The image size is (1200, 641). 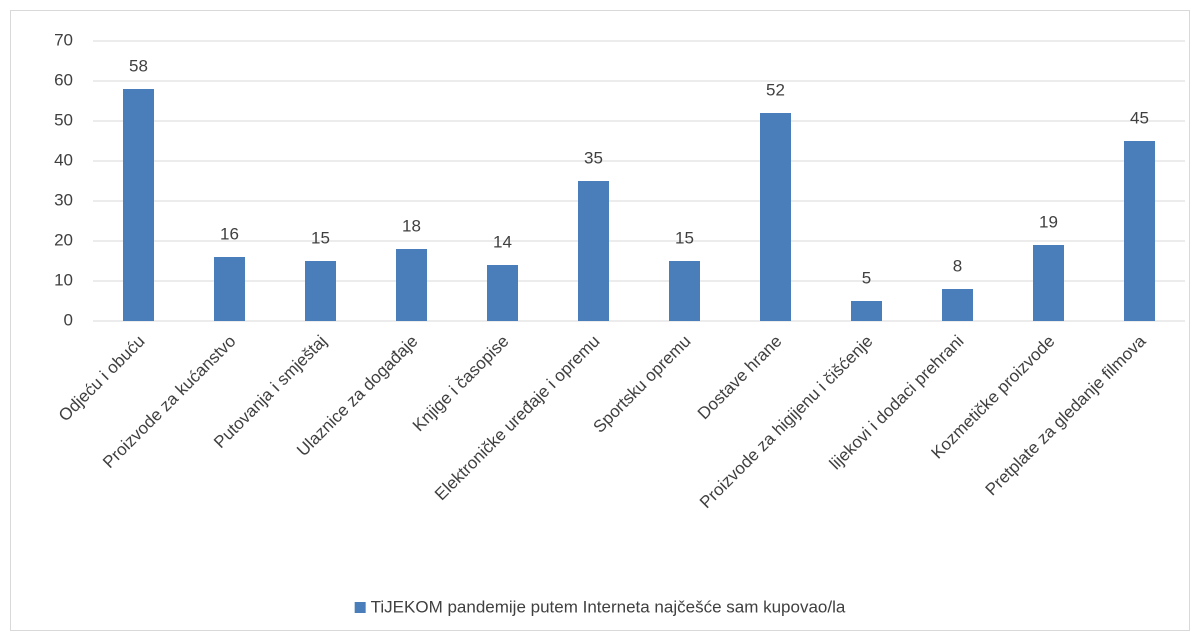 I want to click on legend-swatch, so click(x=360, y=607).